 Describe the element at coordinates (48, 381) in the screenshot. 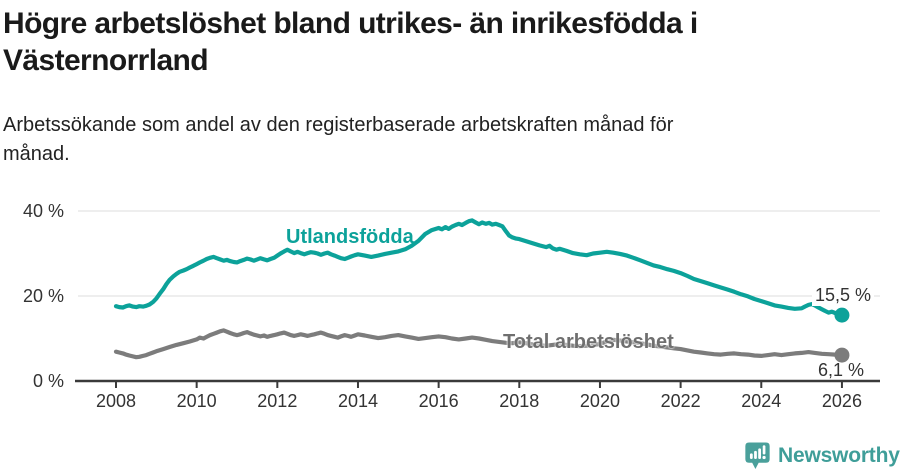

I see `y-axis-tick-label: 0 %` at that location.